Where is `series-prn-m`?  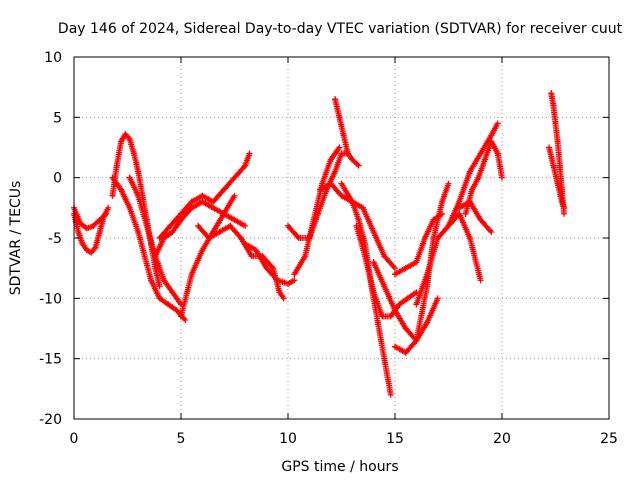
series-prn-m is located at coordinates (347, 132).